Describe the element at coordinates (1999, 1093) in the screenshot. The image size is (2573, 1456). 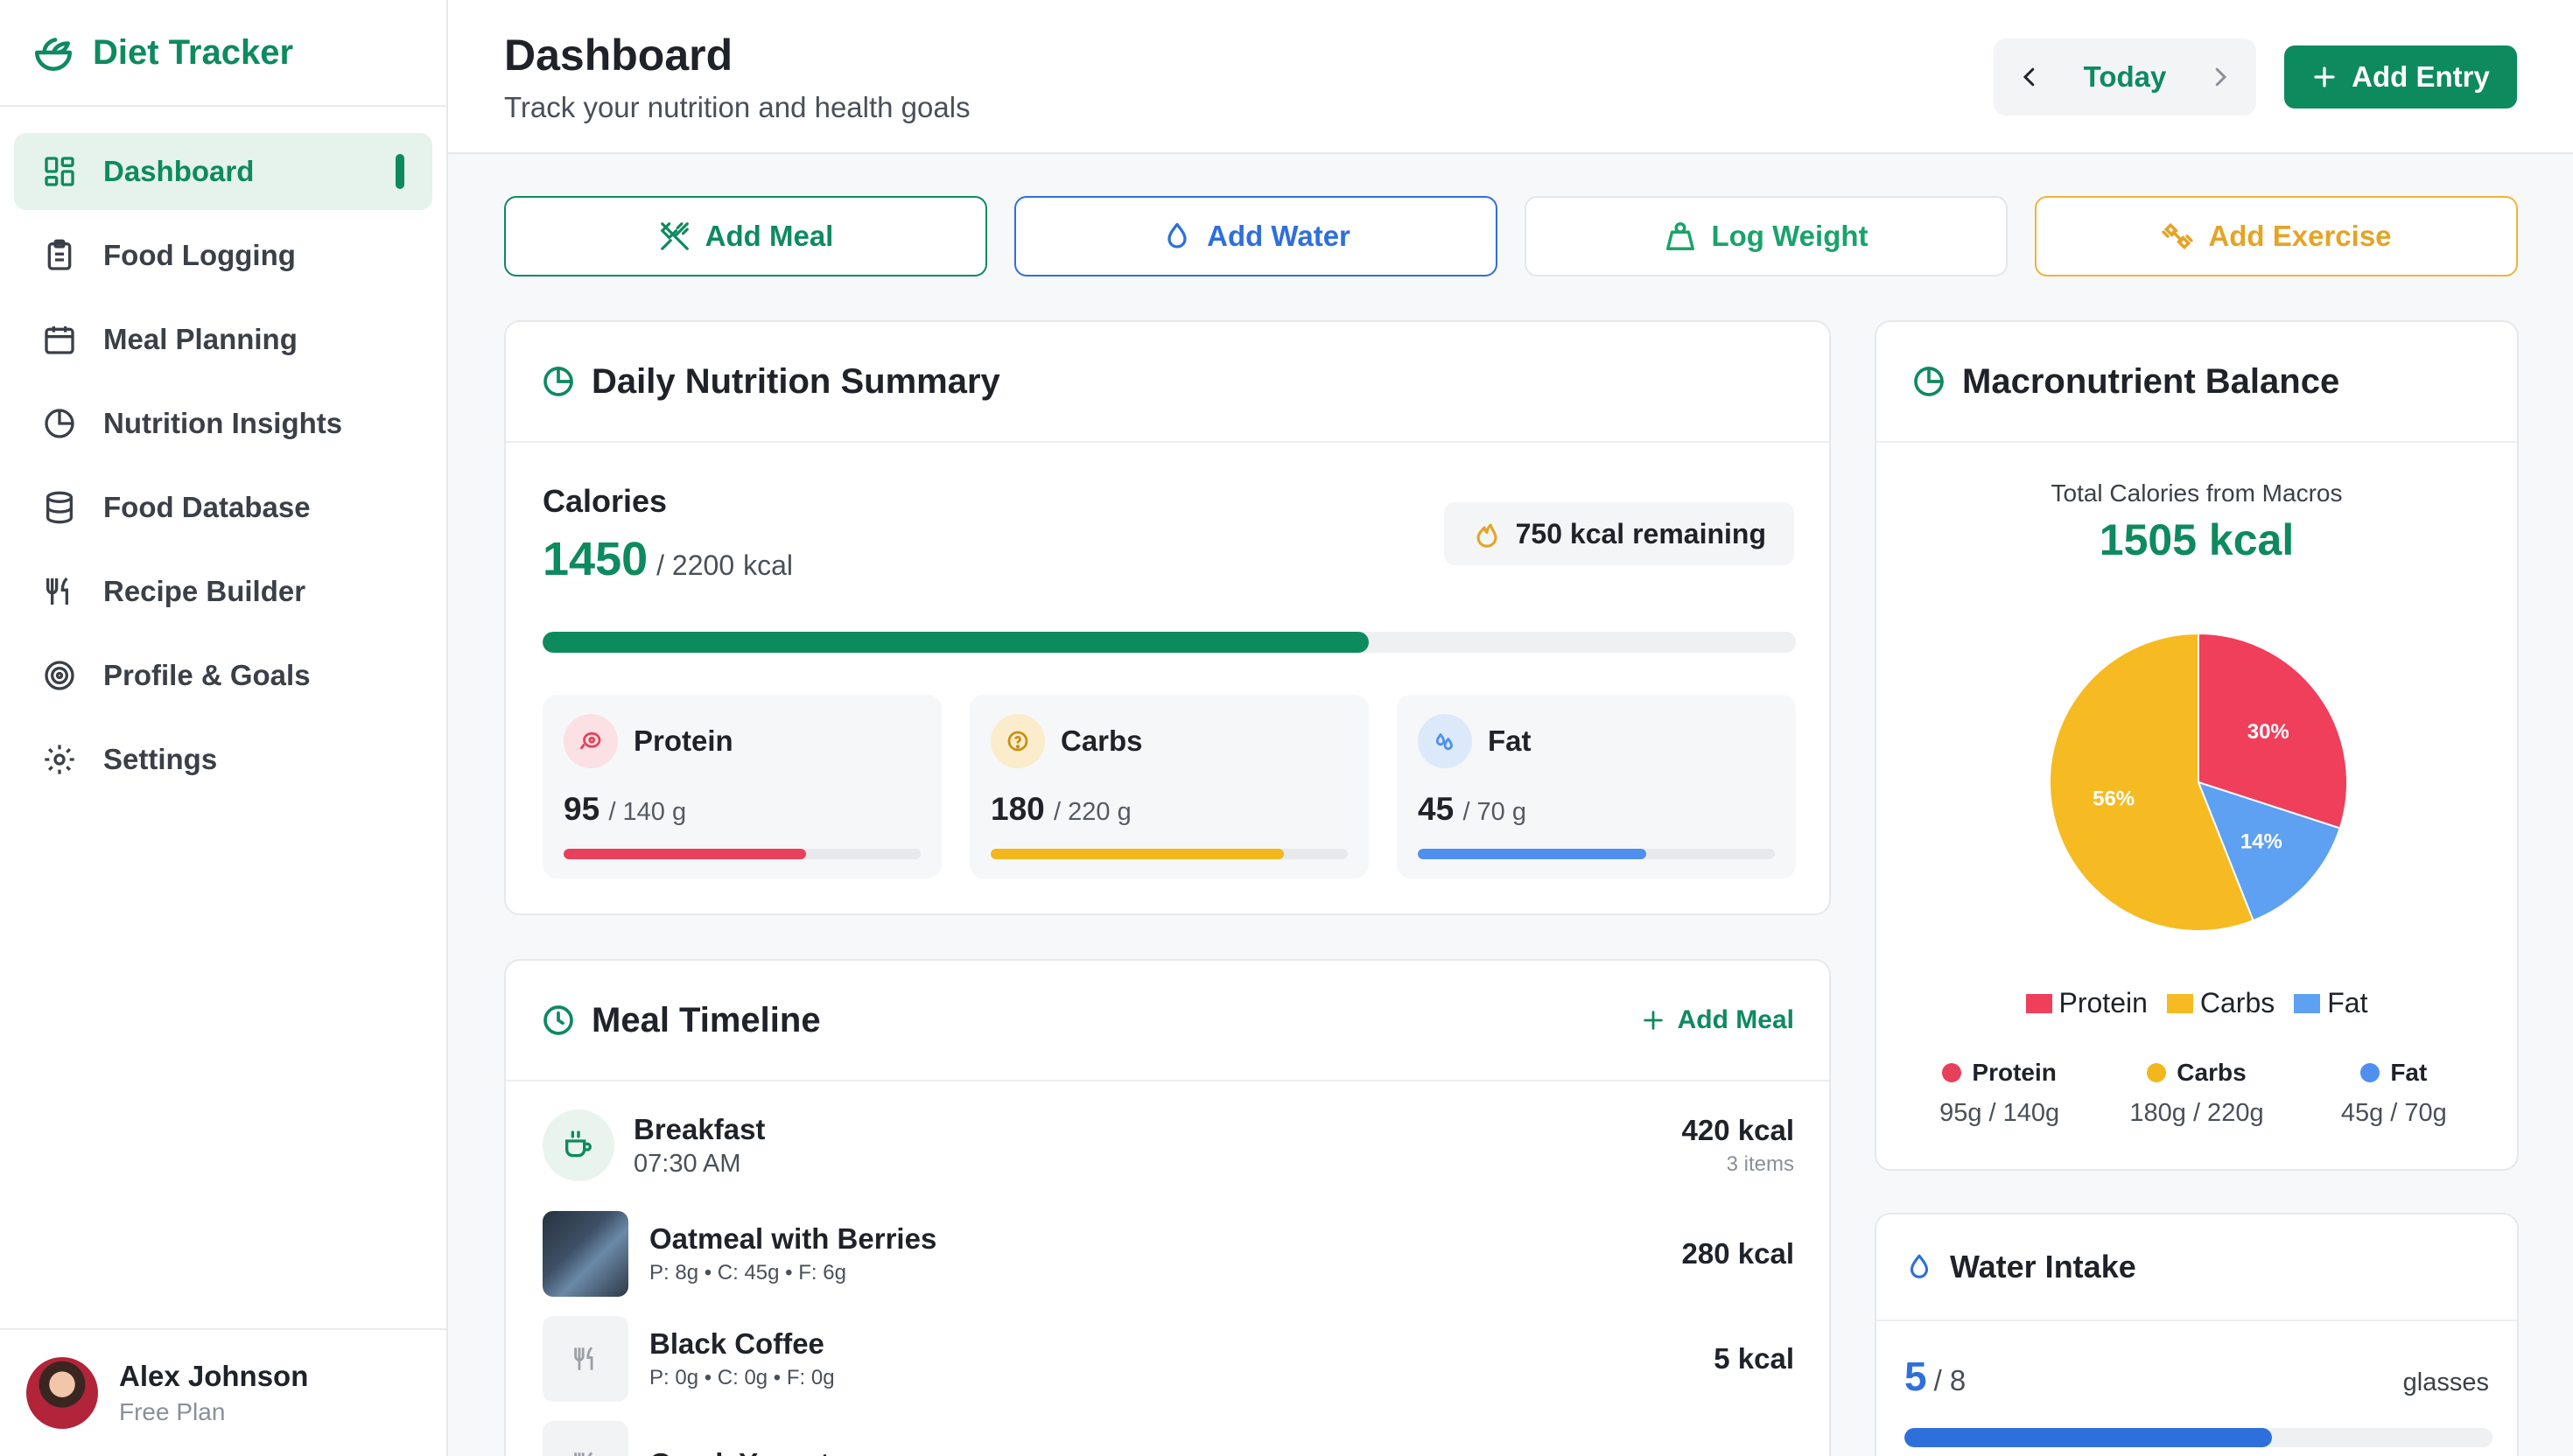
I see `macro-stat-protein: Protein 95g / 140g` at that location.